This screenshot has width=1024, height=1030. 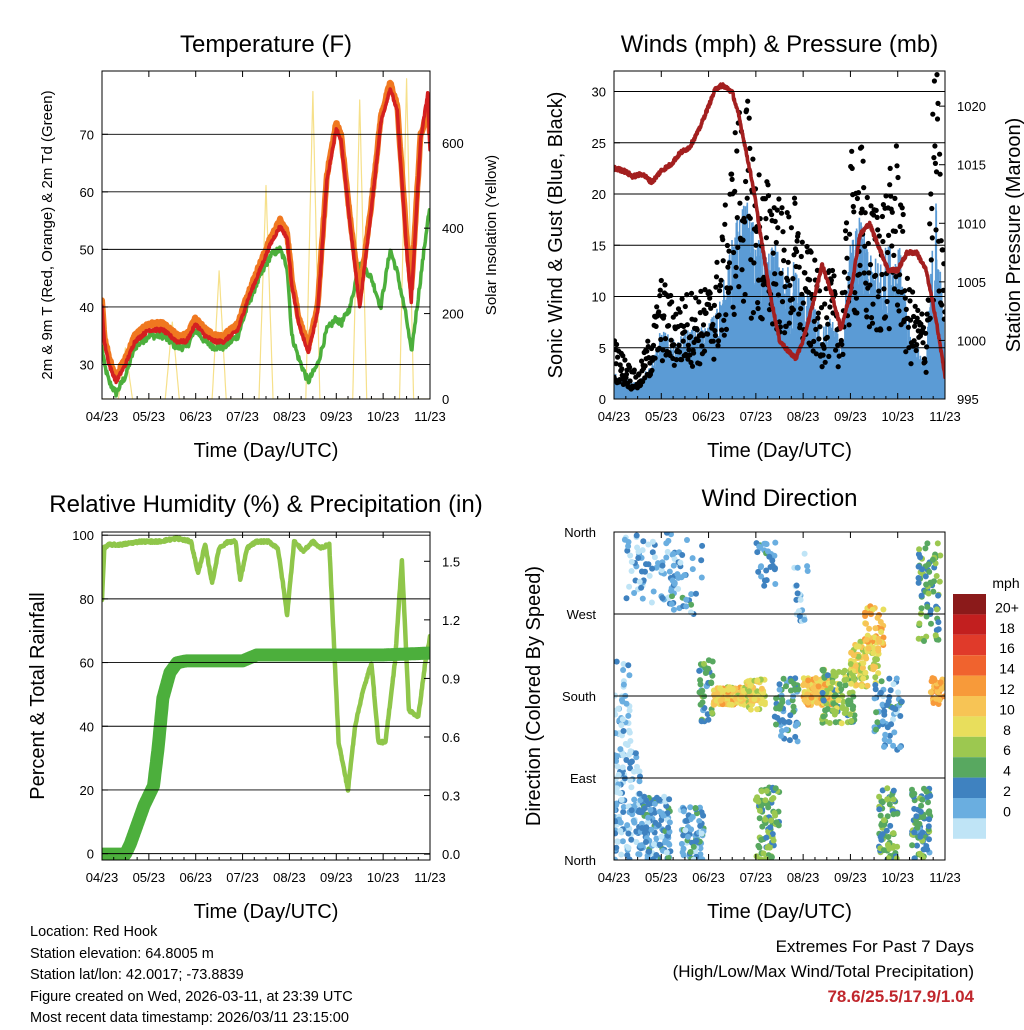 I want to click on plot-area, so click(x=779, y=235).